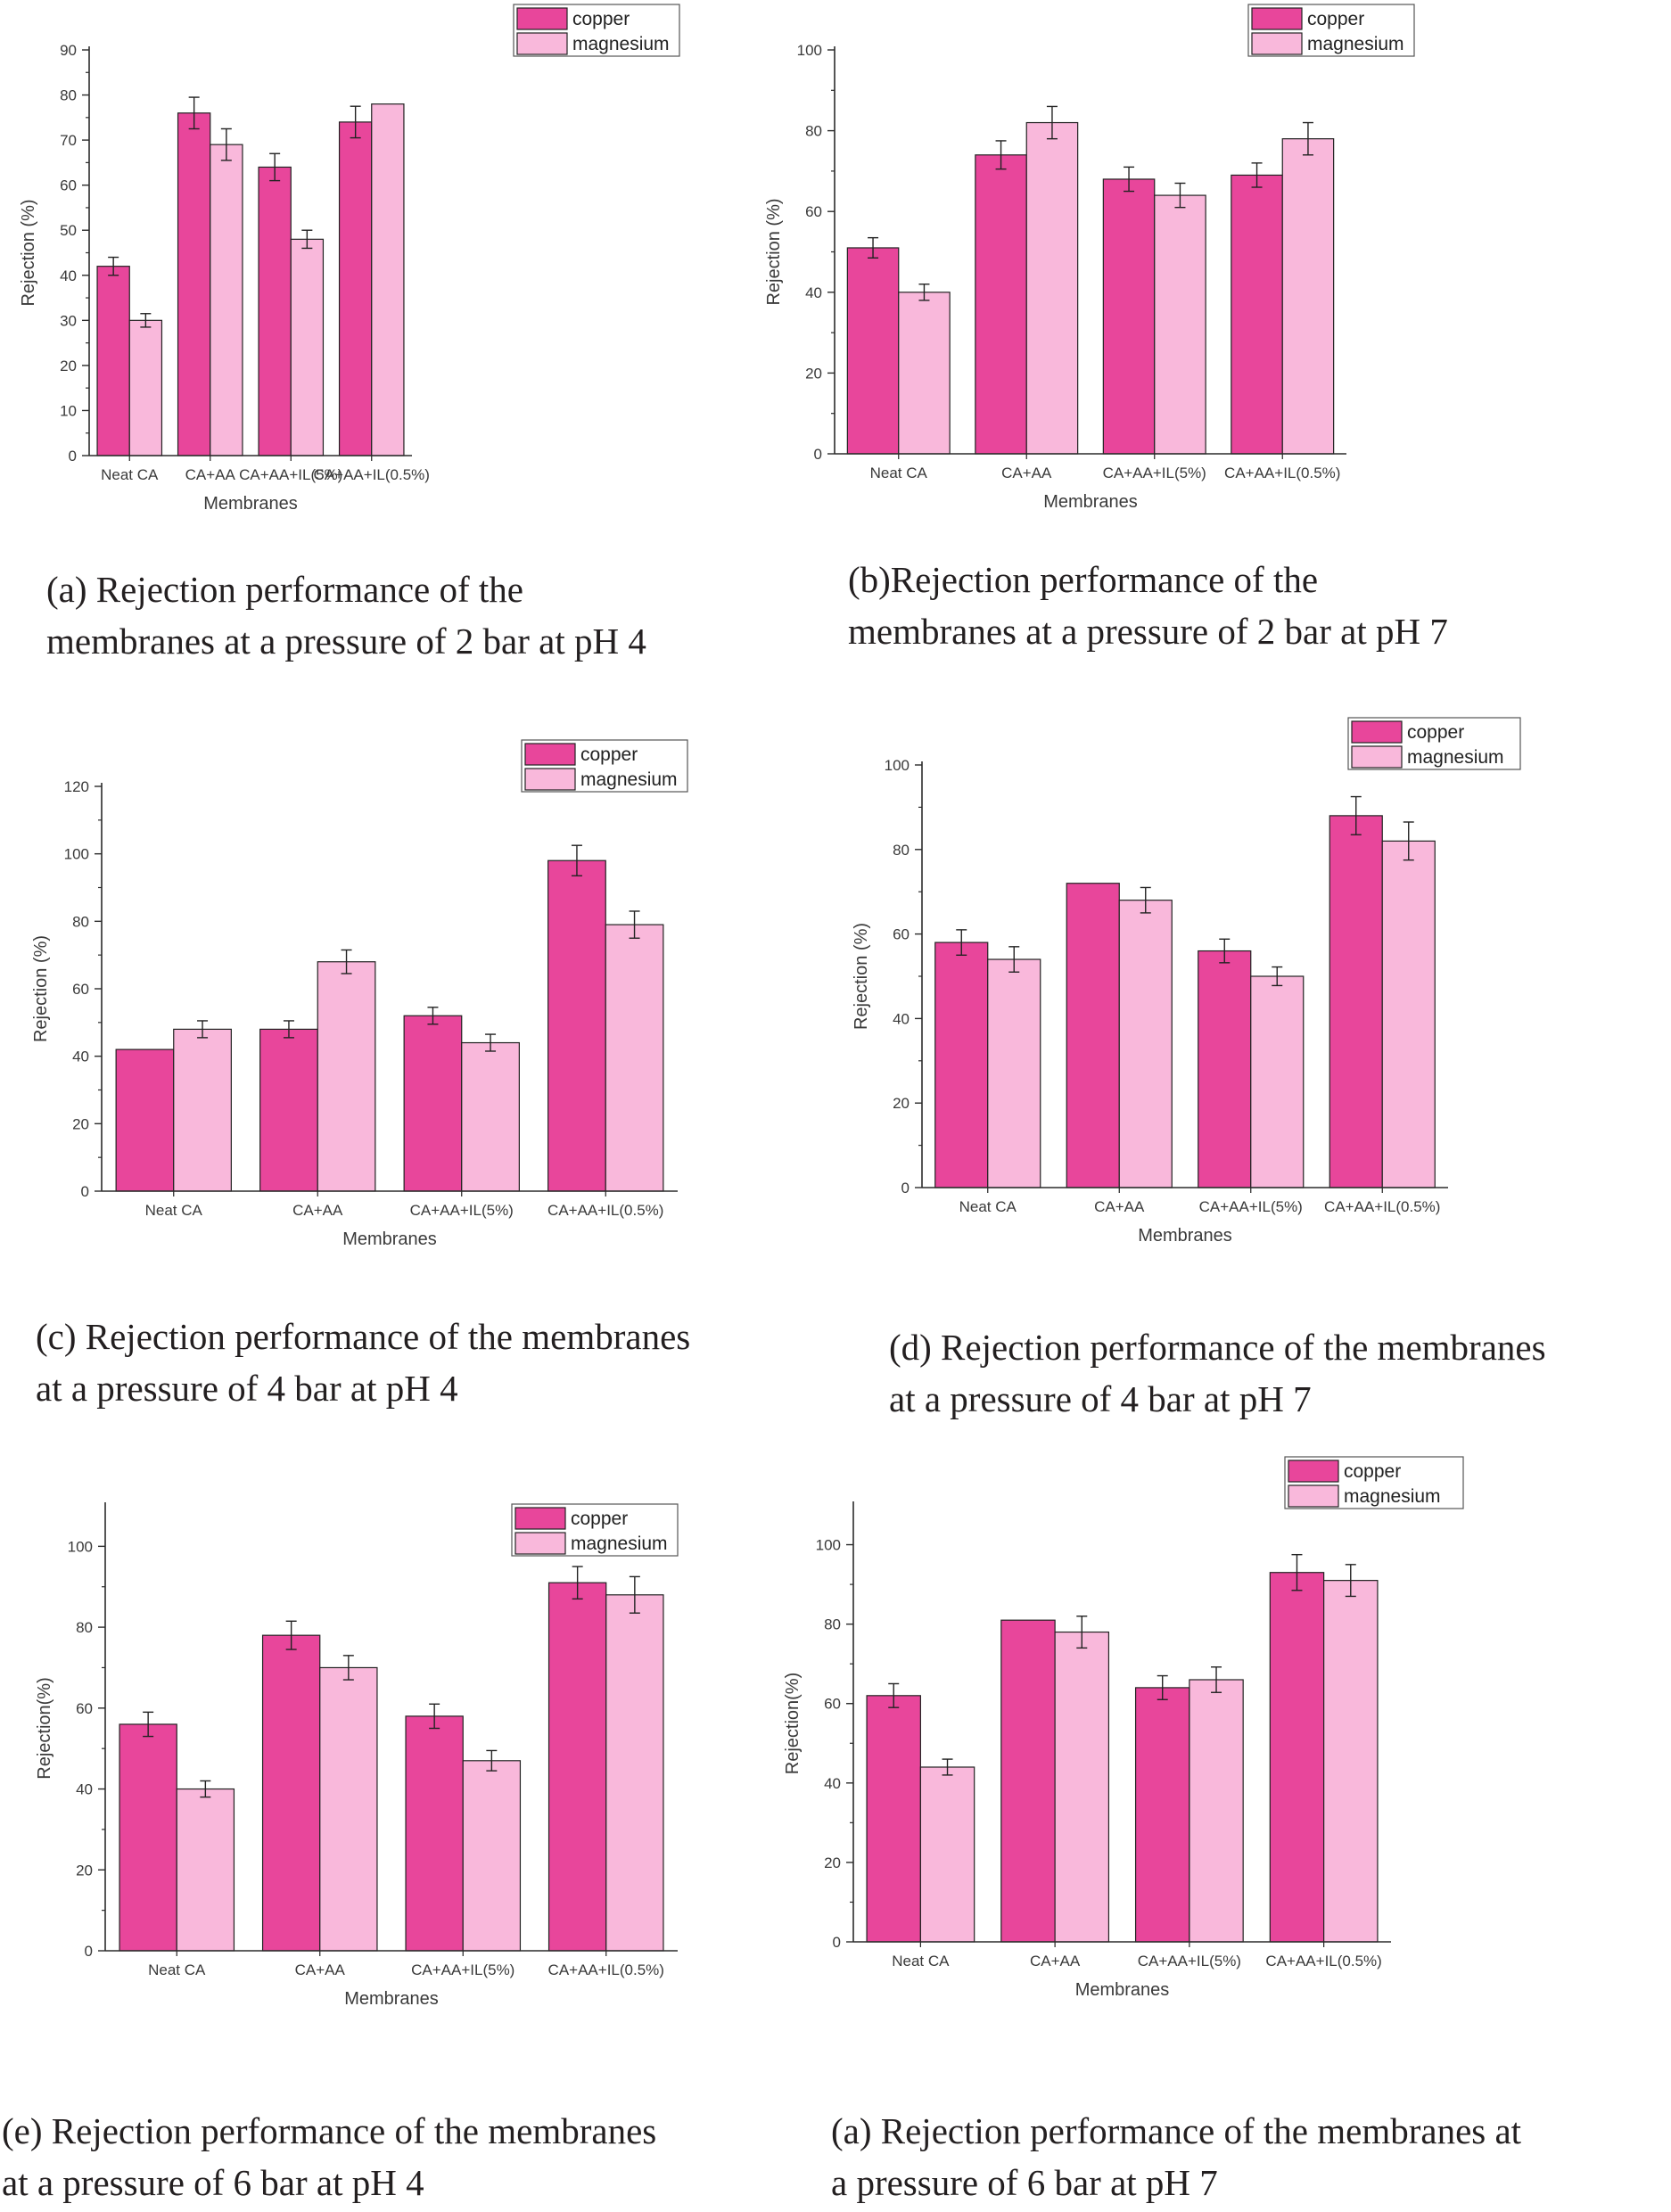  What do you see at coordinates (28, 252) in the screenshot?
I see `y-axis-label-a: Rejection (%)` at bounding box center [28, 252].